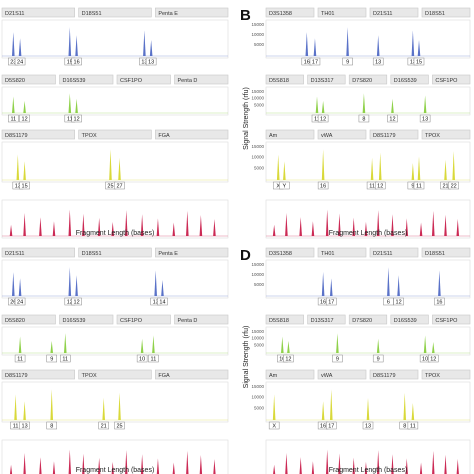  Describe the element at coordinates (327, 376) in the screenshot. I see `marker-label: vWA` at that location.